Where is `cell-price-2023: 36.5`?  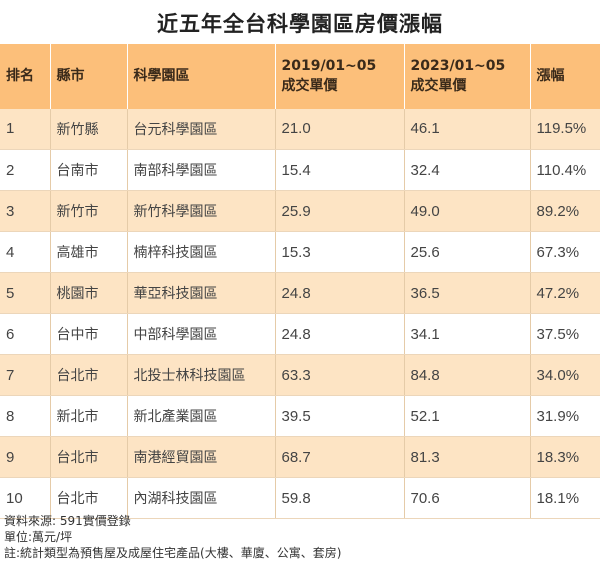 cell-price-2023: 36.5 is located at coordinates (467, 293).